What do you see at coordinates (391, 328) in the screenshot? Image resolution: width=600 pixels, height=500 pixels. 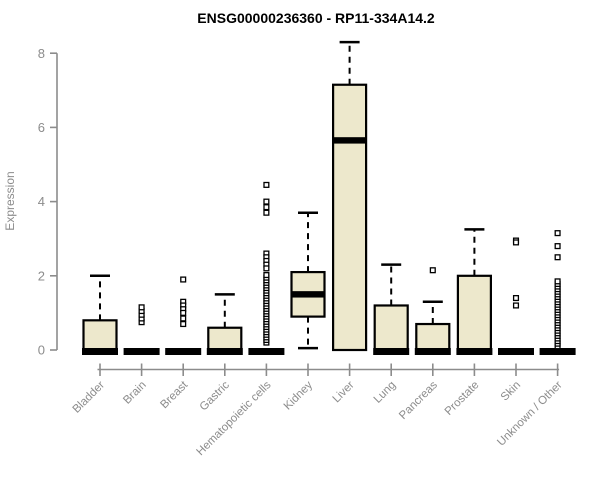 I see `box-lung` at bounding box center [391, 328].